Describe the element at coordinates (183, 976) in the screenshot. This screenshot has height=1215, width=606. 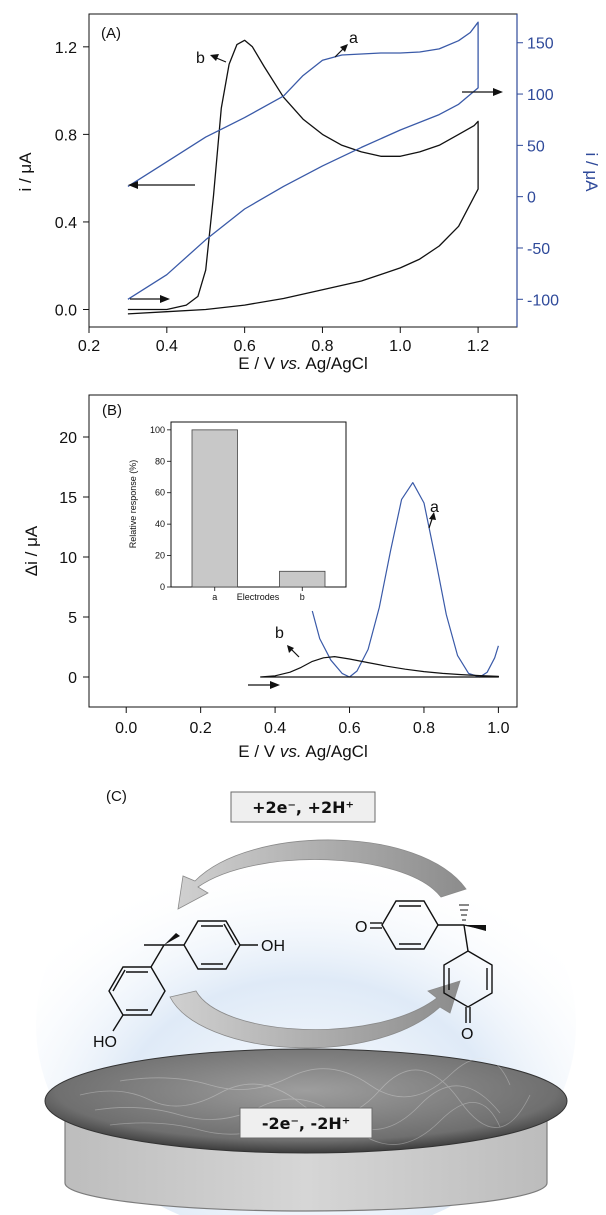
I see `bisphenol-a-molecule` at that location.